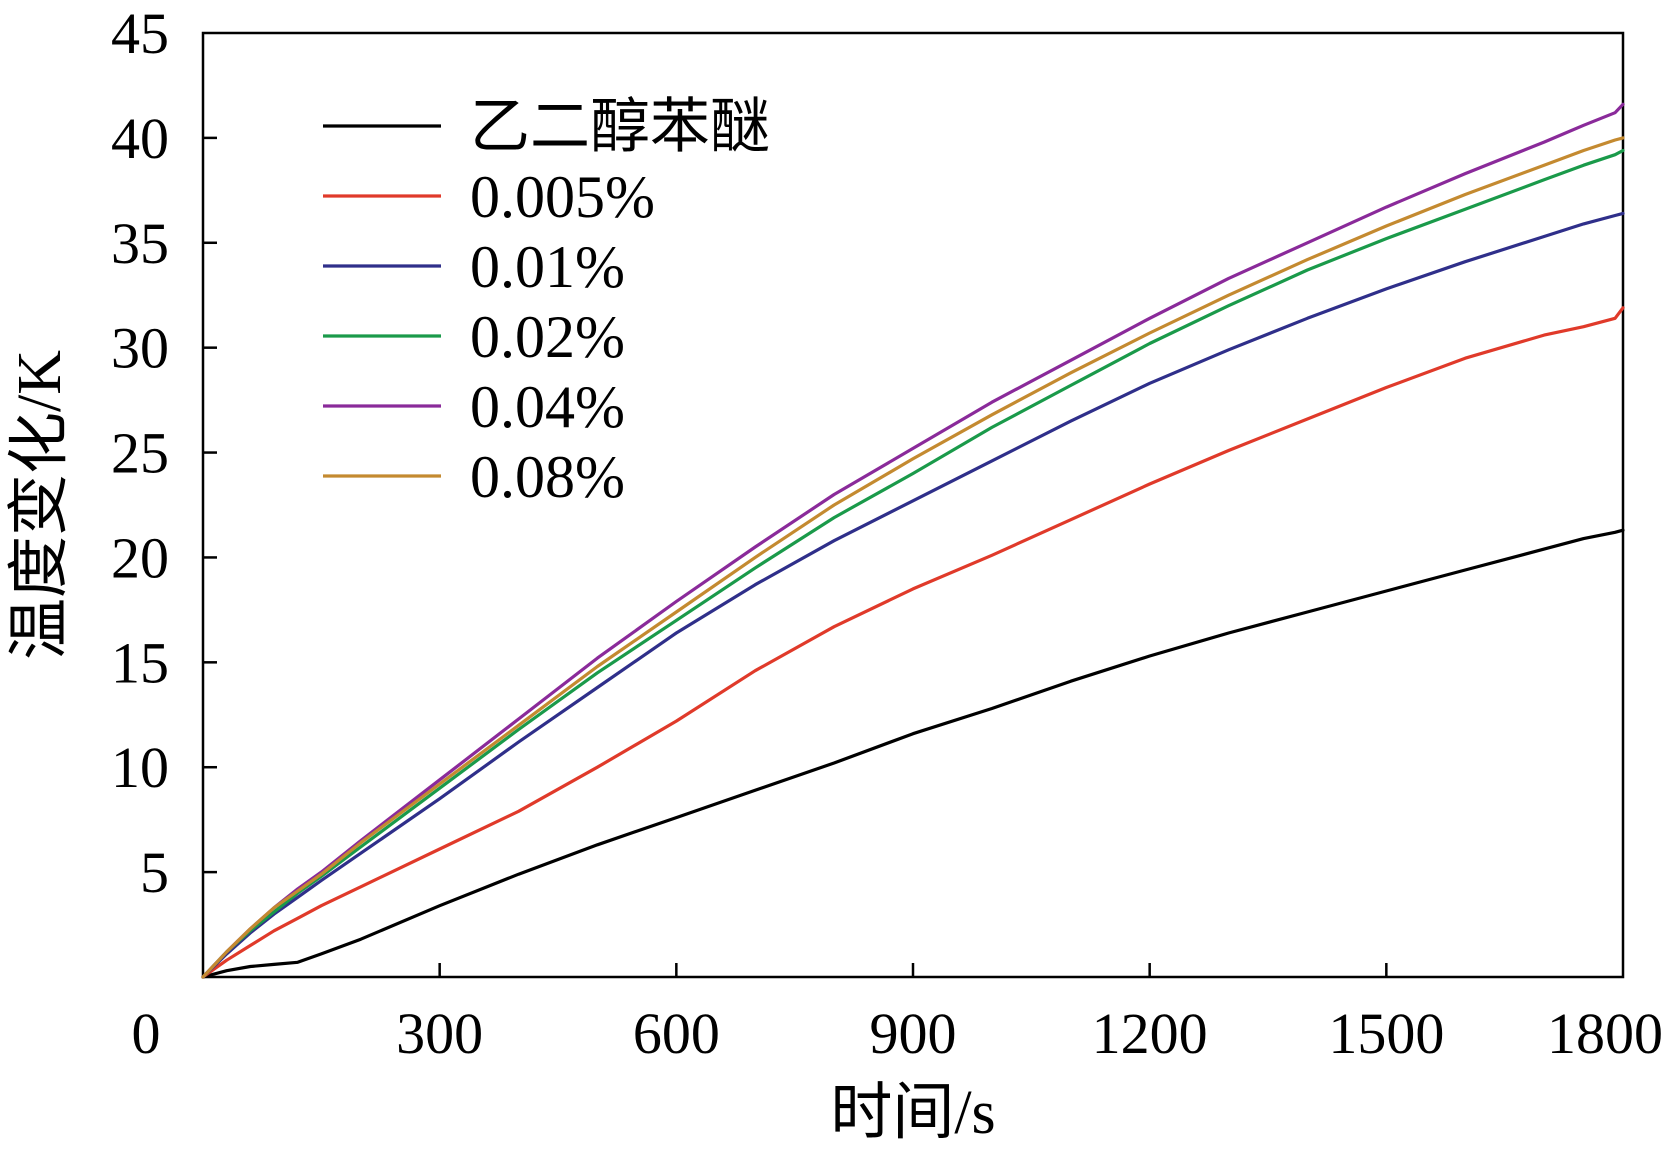  Describe the element at coordinates (547, 477) in the screenshot. I see `legend-label-5: 0.08%` at that location.